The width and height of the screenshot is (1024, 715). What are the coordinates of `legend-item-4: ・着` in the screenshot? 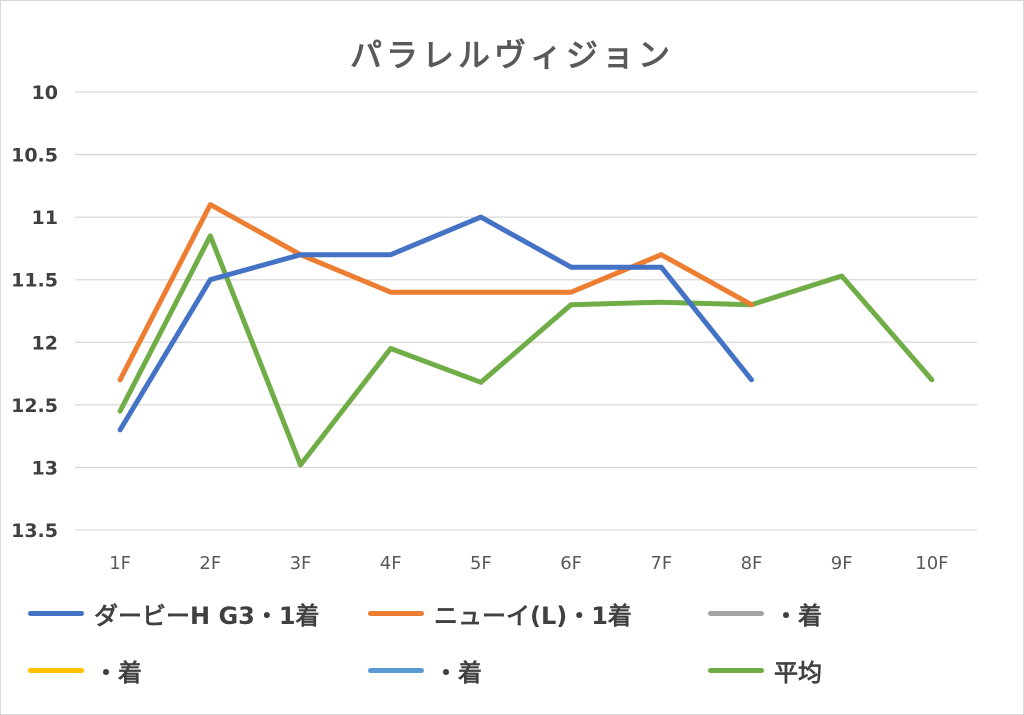 It's located at (425, 671).